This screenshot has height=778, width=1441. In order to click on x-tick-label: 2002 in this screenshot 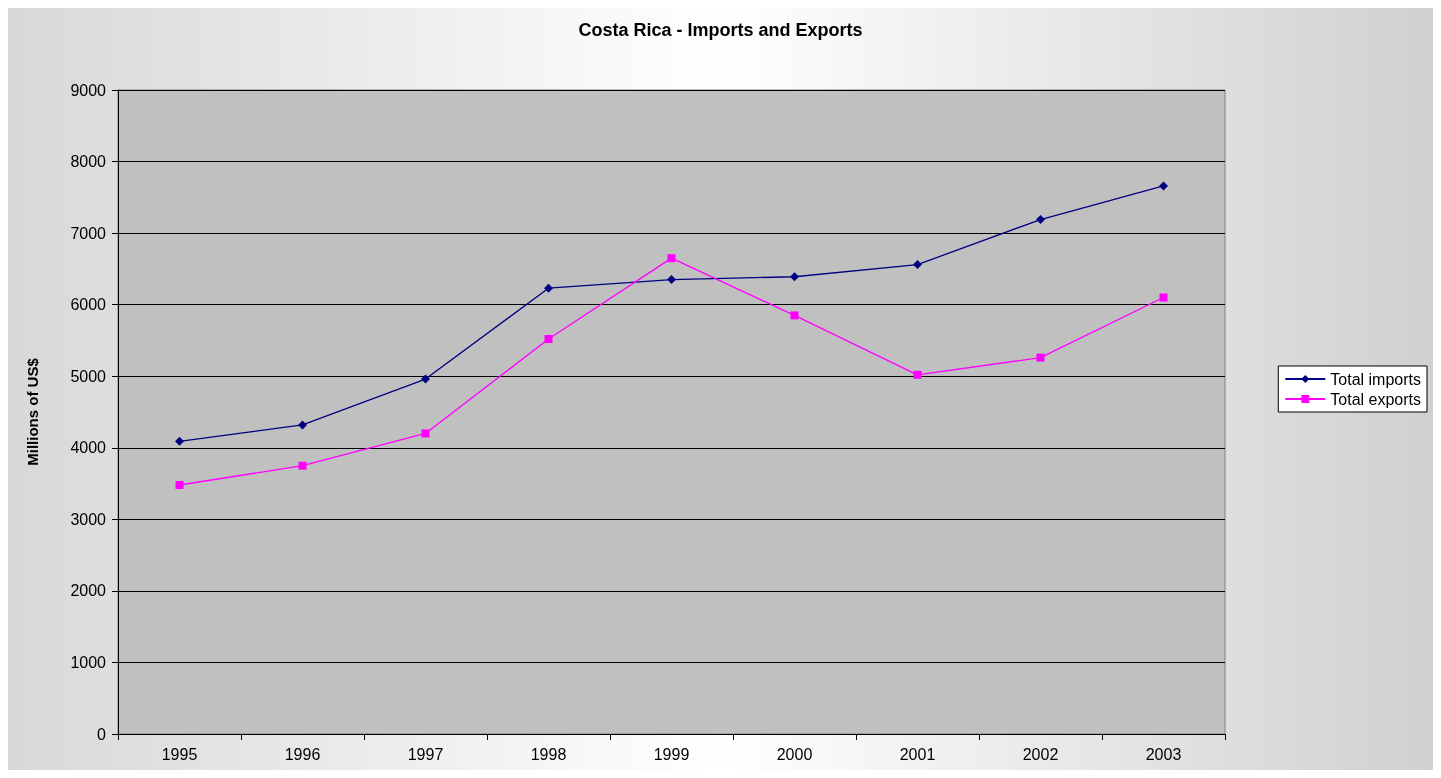, I will do `click(1040, 754)`.